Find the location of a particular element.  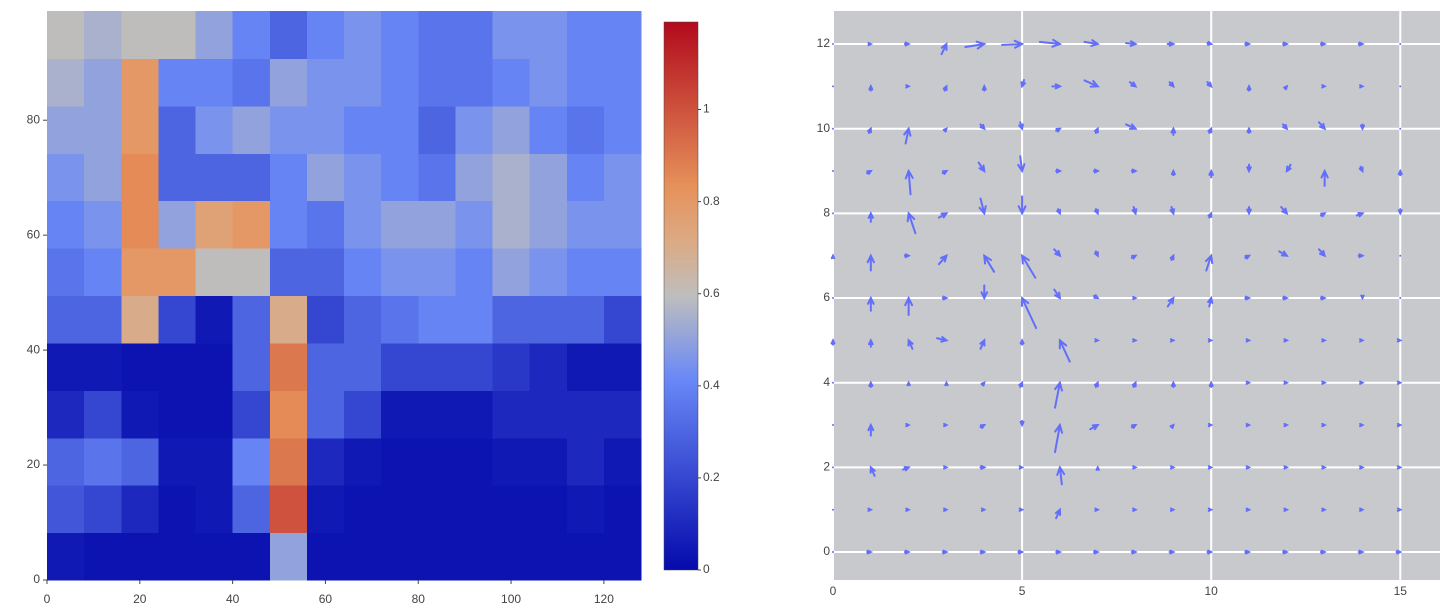

y-tick-label: 12 is located at coordinates (824, 43).